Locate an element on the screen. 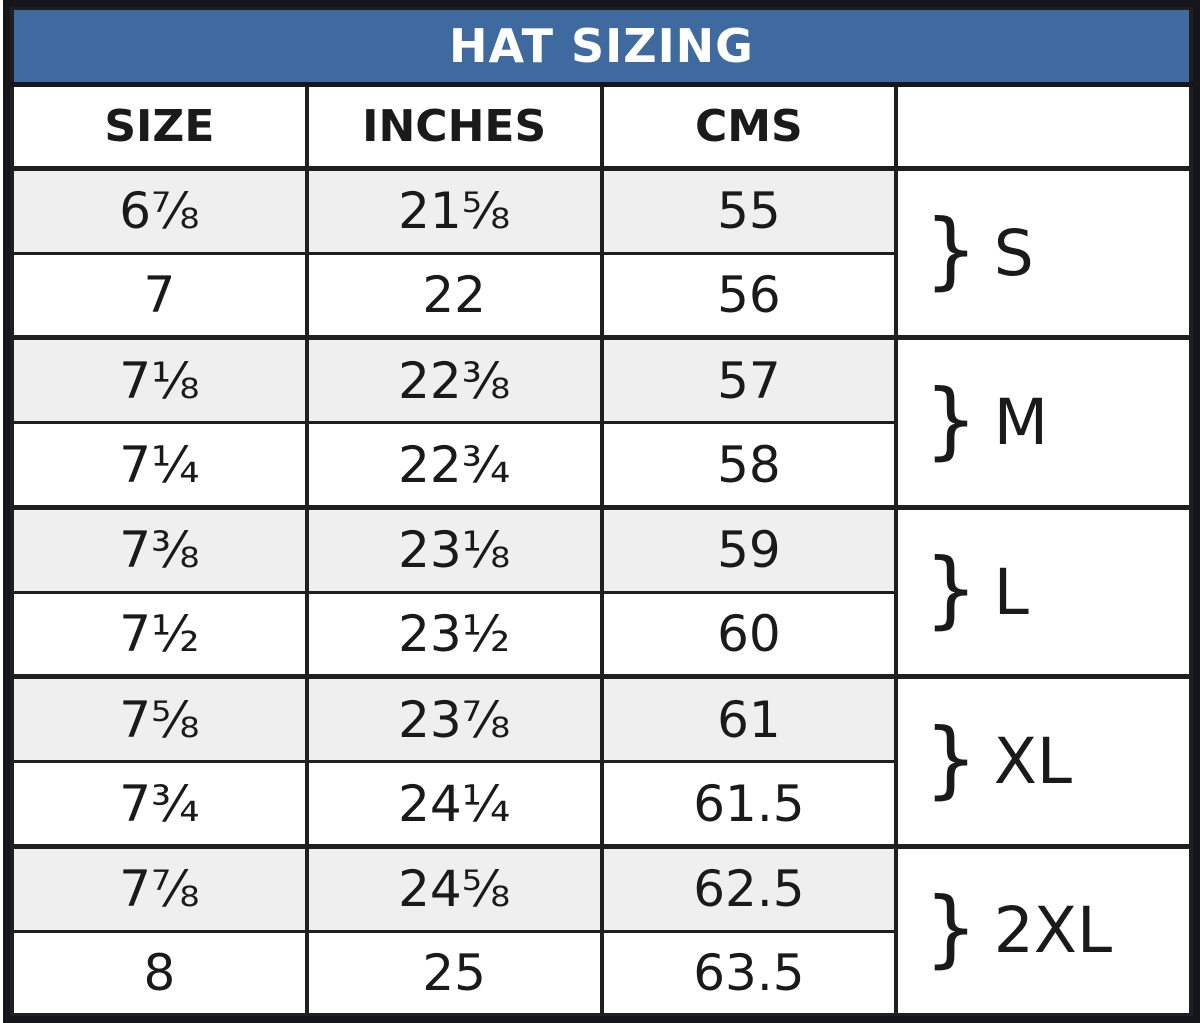 This screenshot has height=1023, width=1200. cms-cell: 60 is located at coordinates (749, 634).